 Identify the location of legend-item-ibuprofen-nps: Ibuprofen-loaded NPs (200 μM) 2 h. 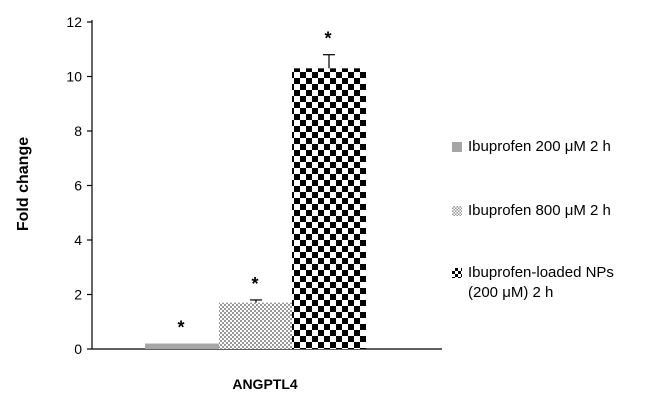
(533, 283).